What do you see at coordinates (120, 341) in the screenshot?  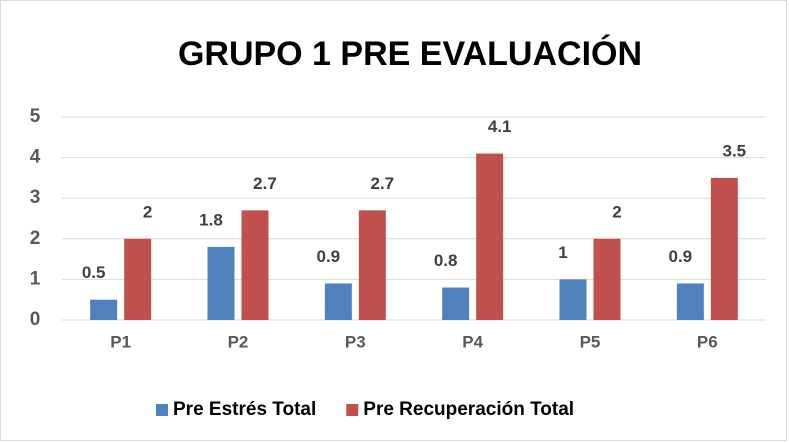 I see `x-tick-label: P1` at bounding box center [120, 341].